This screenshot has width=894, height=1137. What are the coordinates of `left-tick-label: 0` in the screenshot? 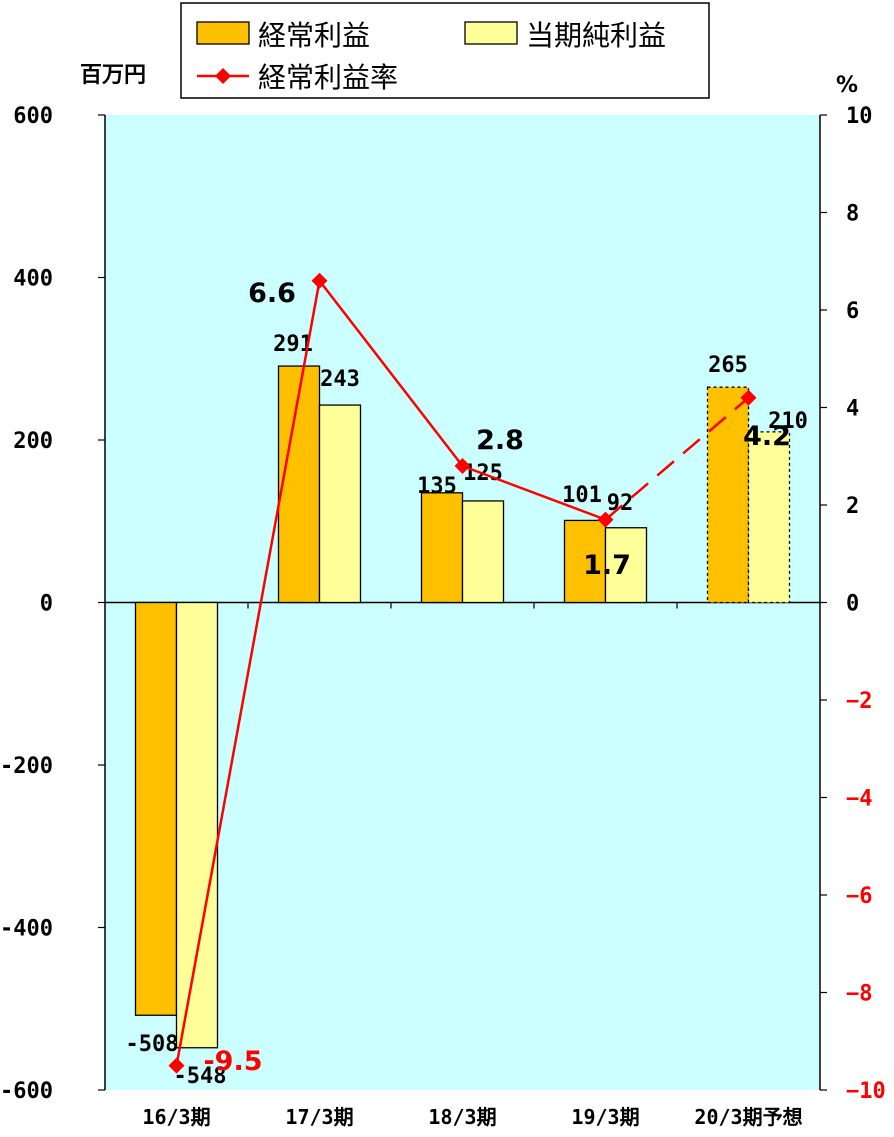 It's located at (46, 604).